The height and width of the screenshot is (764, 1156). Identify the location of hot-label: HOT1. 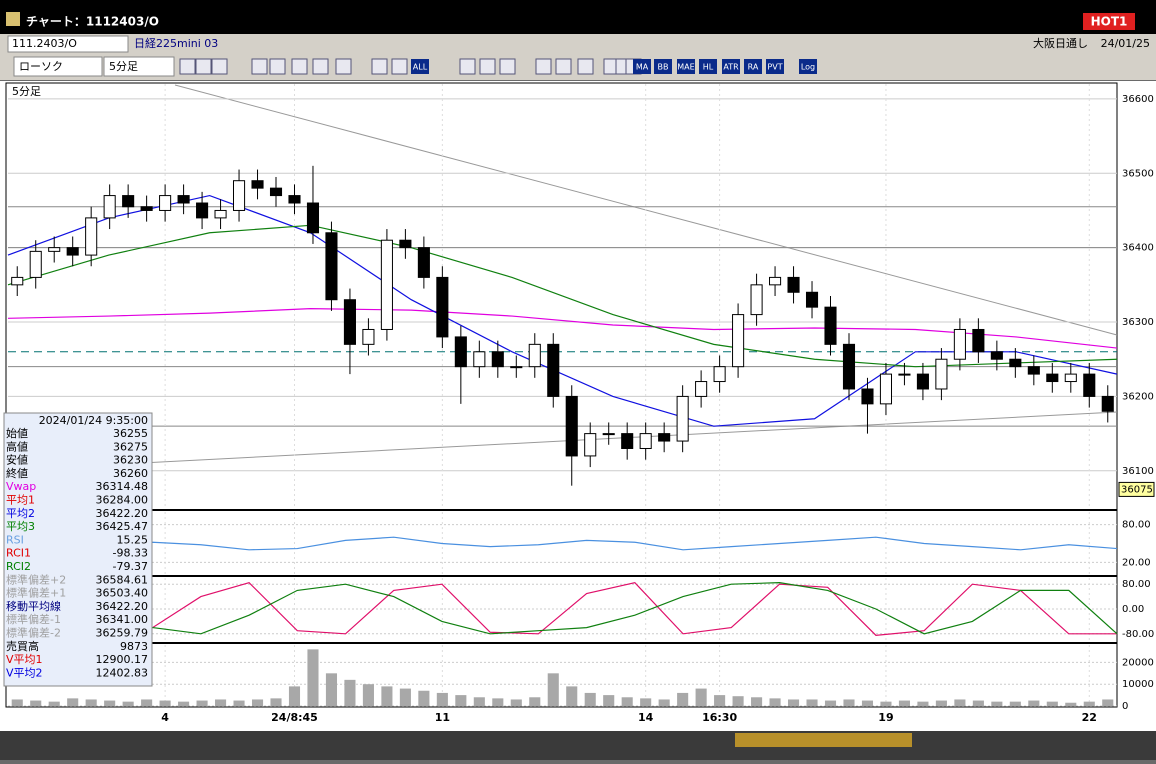
(1109, 22).